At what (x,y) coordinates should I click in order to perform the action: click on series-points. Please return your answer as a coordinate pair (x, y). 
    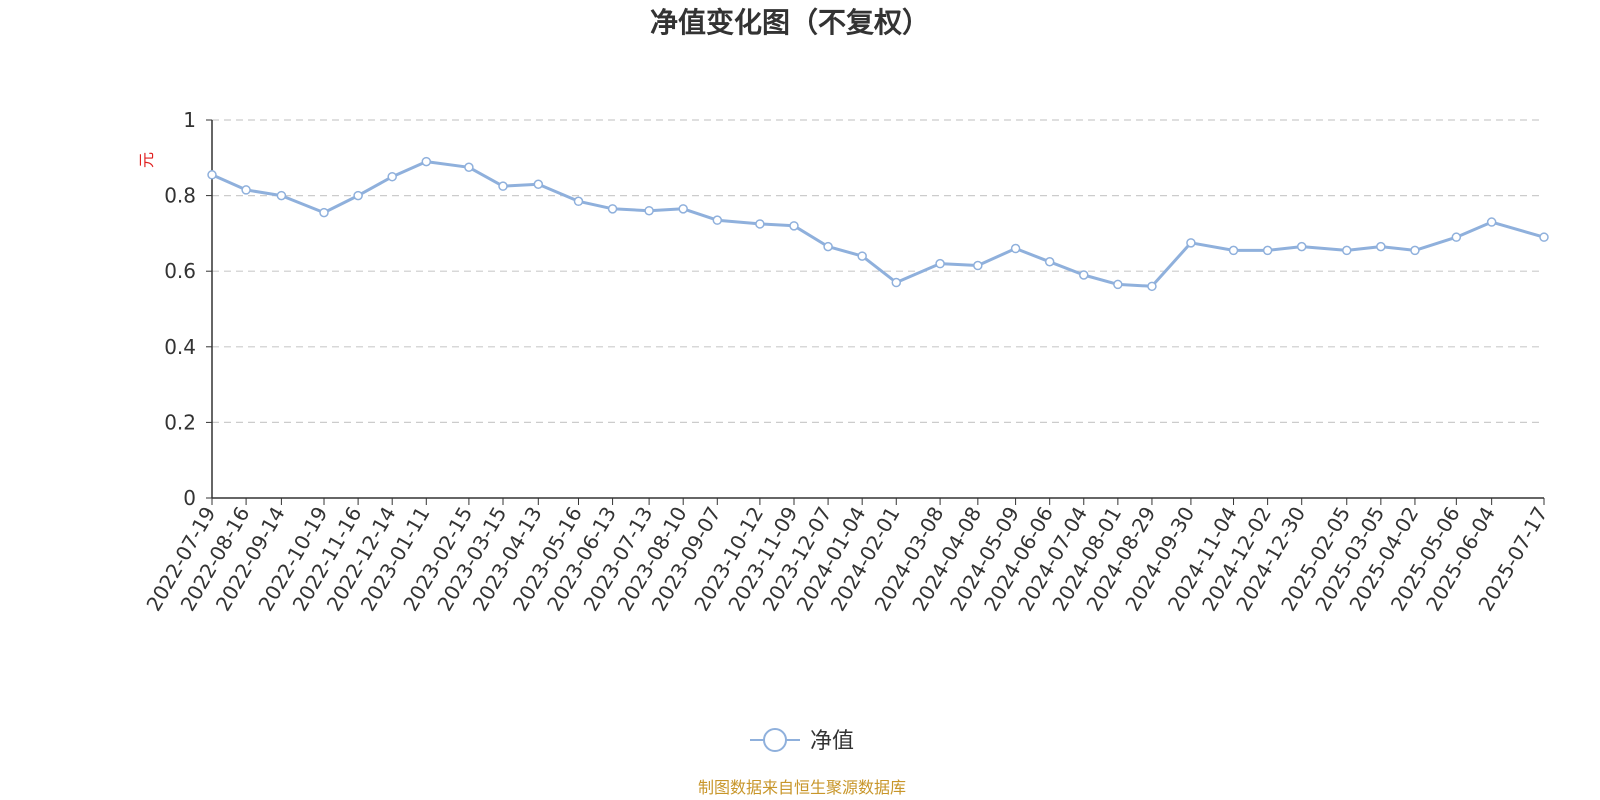
    Looking at the image, I should click on (878, 224).